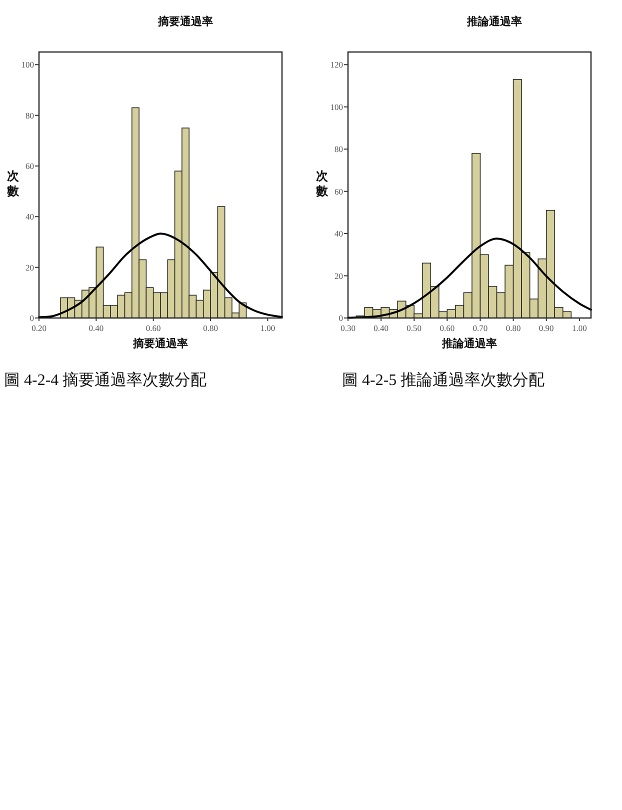 Image resolution: width=622 pixels, height=810 pixels. I want to click on chart-title: 摘要通過率, so click(185, 21).